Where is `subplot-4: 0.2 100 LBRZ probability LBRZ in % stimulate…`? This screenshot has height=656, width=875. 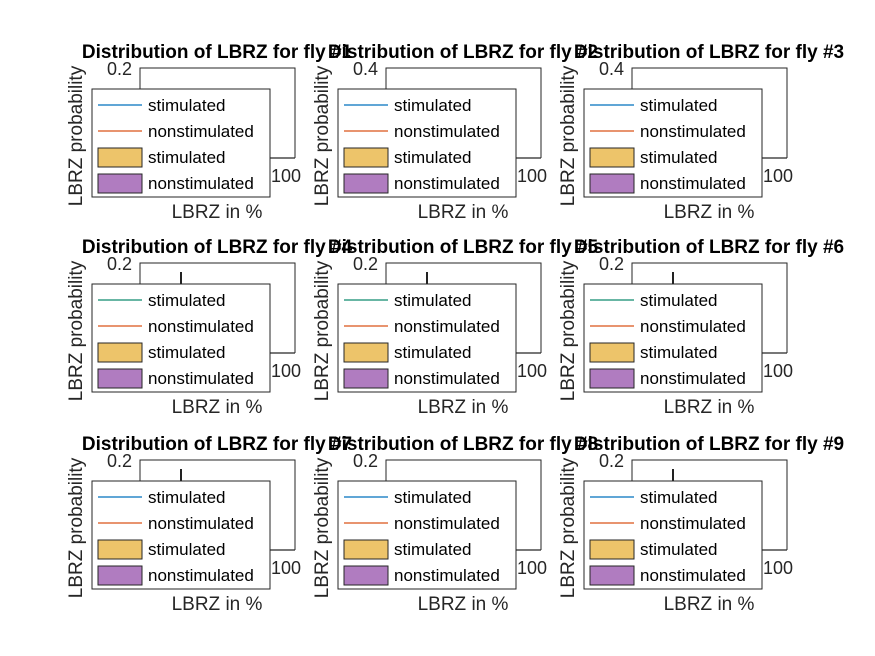
subplot-4: 0.2 100 LBRZ probability LBRZ in % stimulate… is located at coordinates (209, 327).